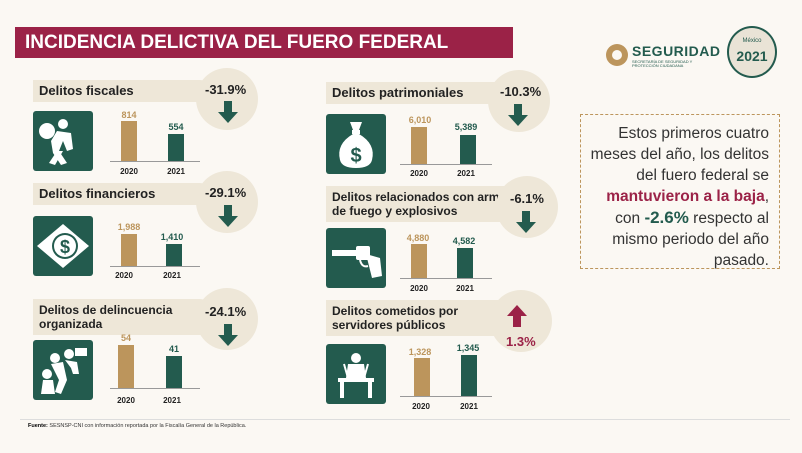 This screenshot has height=453, width=802. I want to click on value-2020: 4,880, so click(418, 238).